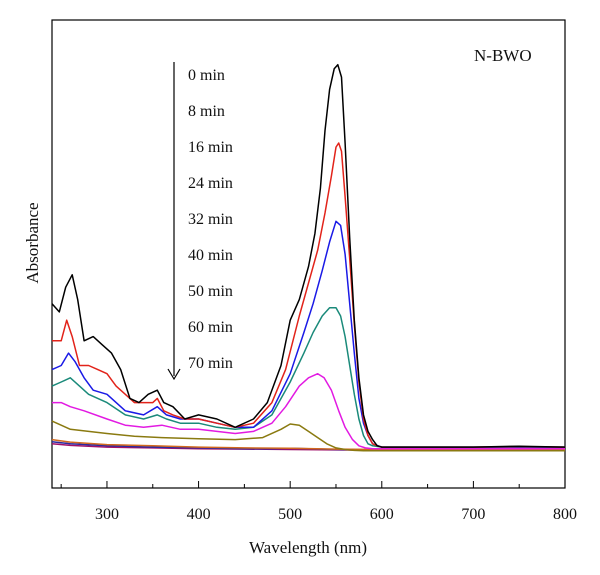 The image size is (600, 575). Describe the element at coordinates (210, 183) in the screenshot. I see `legend-label: 24 min` at that location.